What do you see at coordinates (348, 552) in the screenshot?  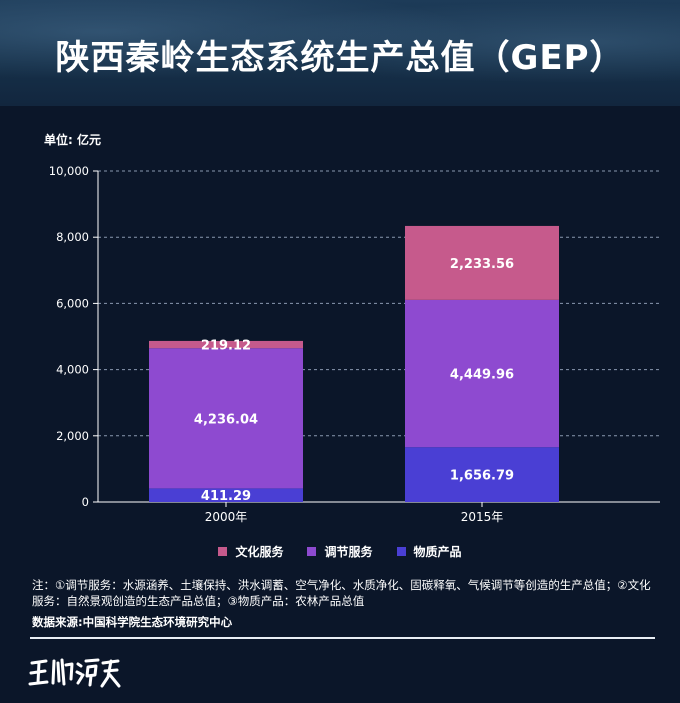 I see `legend-label-regulating: 调节服务` at bounding box center [348, 552].